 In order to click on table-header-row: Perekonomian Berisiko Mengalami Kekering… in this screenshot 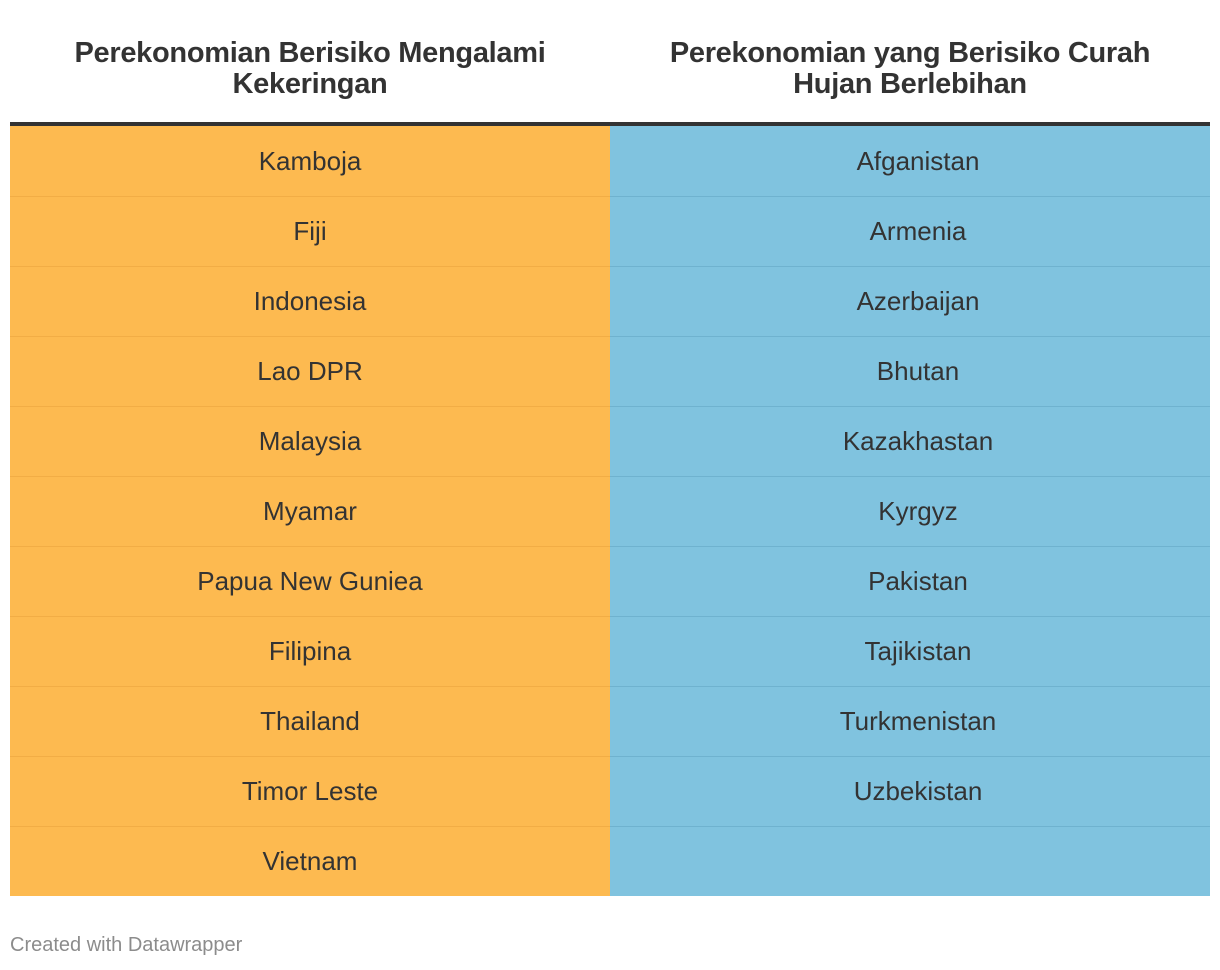, I will do `click(610, 63)`.